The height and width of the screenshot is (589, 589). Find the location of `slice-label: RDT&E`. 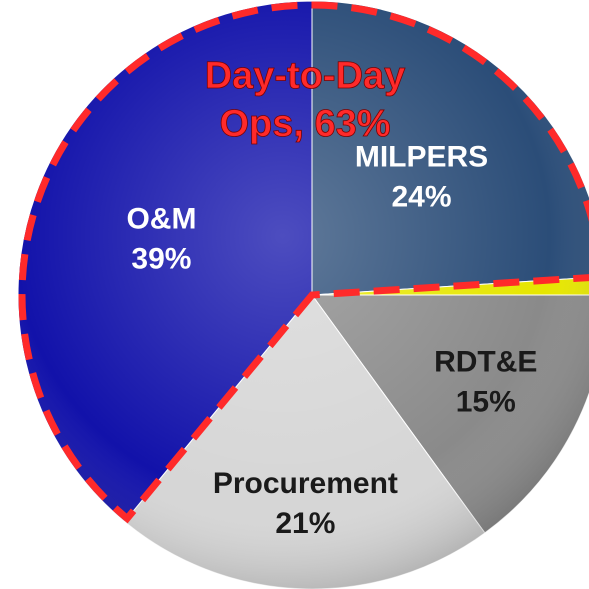

slice-label: RDT&E is located at coordinates (485, 361).